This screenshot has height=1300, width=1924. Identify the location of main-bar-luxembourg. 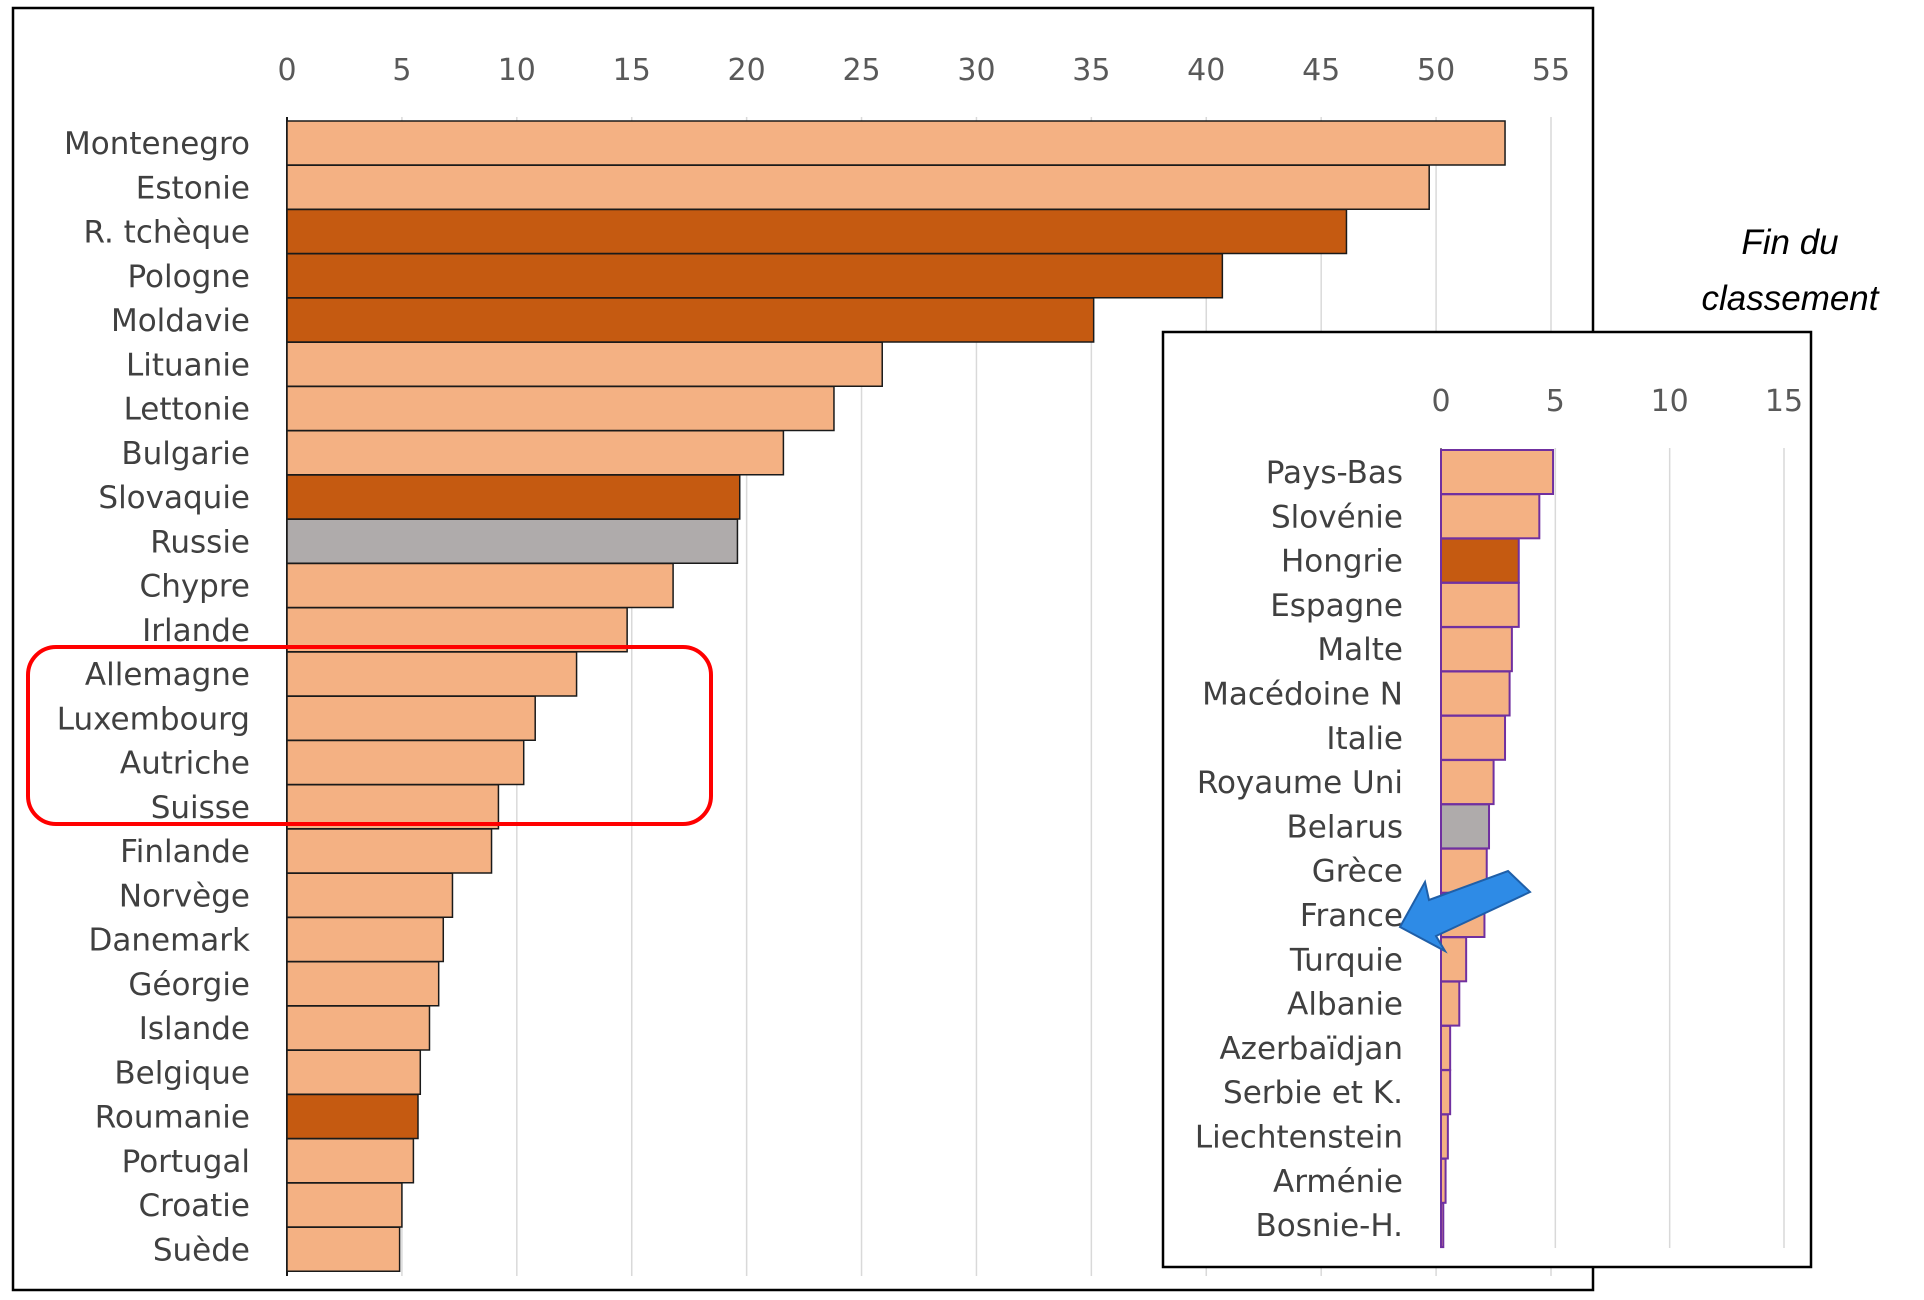
(411, 718).